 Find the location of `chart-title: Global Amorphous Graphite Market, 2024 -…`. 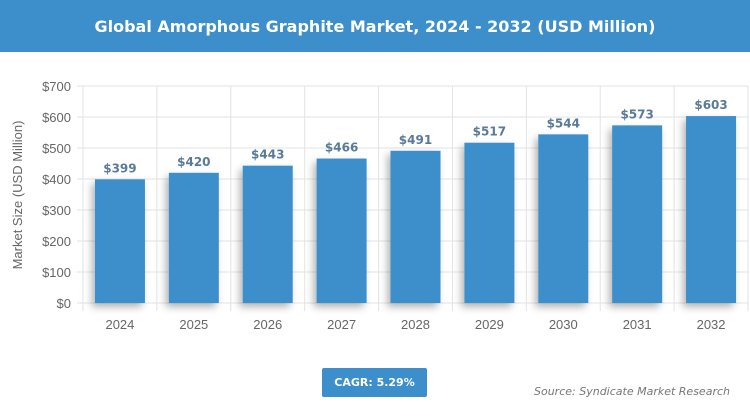

chart-title: Global Amorphous Graphite Market, 2024 -… is located at coordinates (375, 26).